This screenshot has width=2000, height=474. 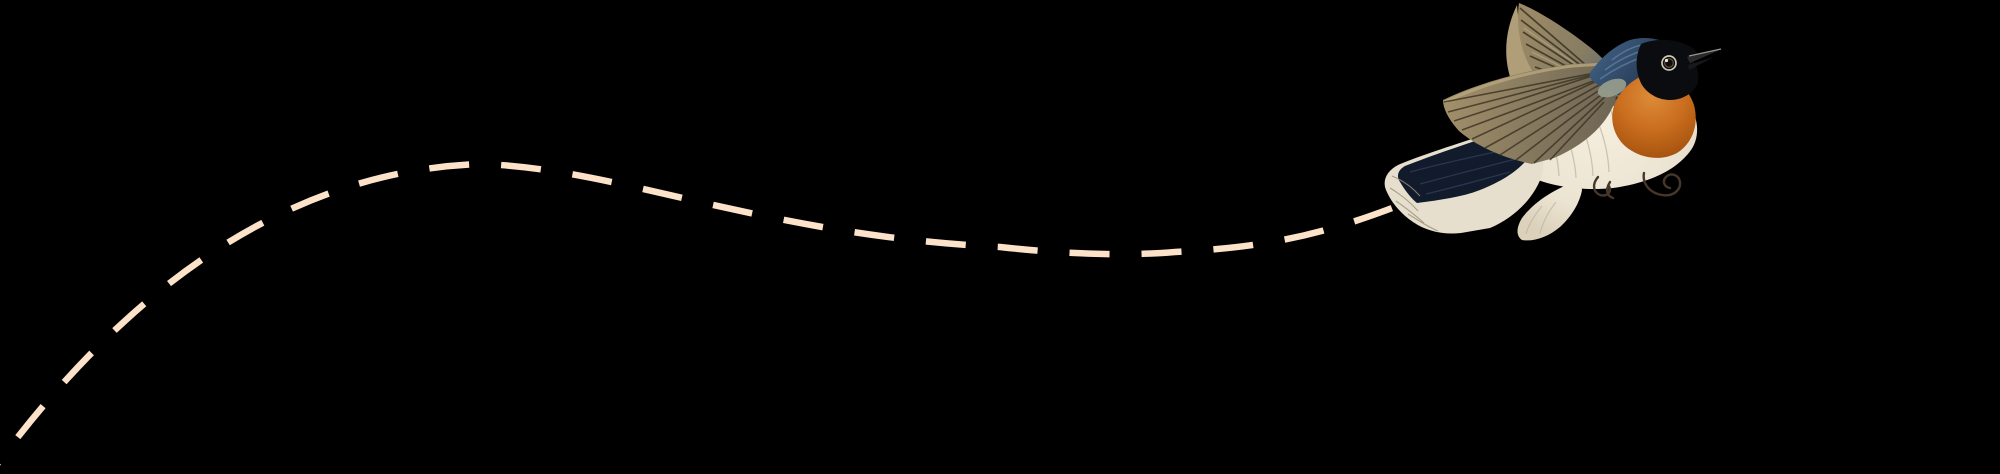 I want to click on bird-feet, so click(x=1637, y=185).